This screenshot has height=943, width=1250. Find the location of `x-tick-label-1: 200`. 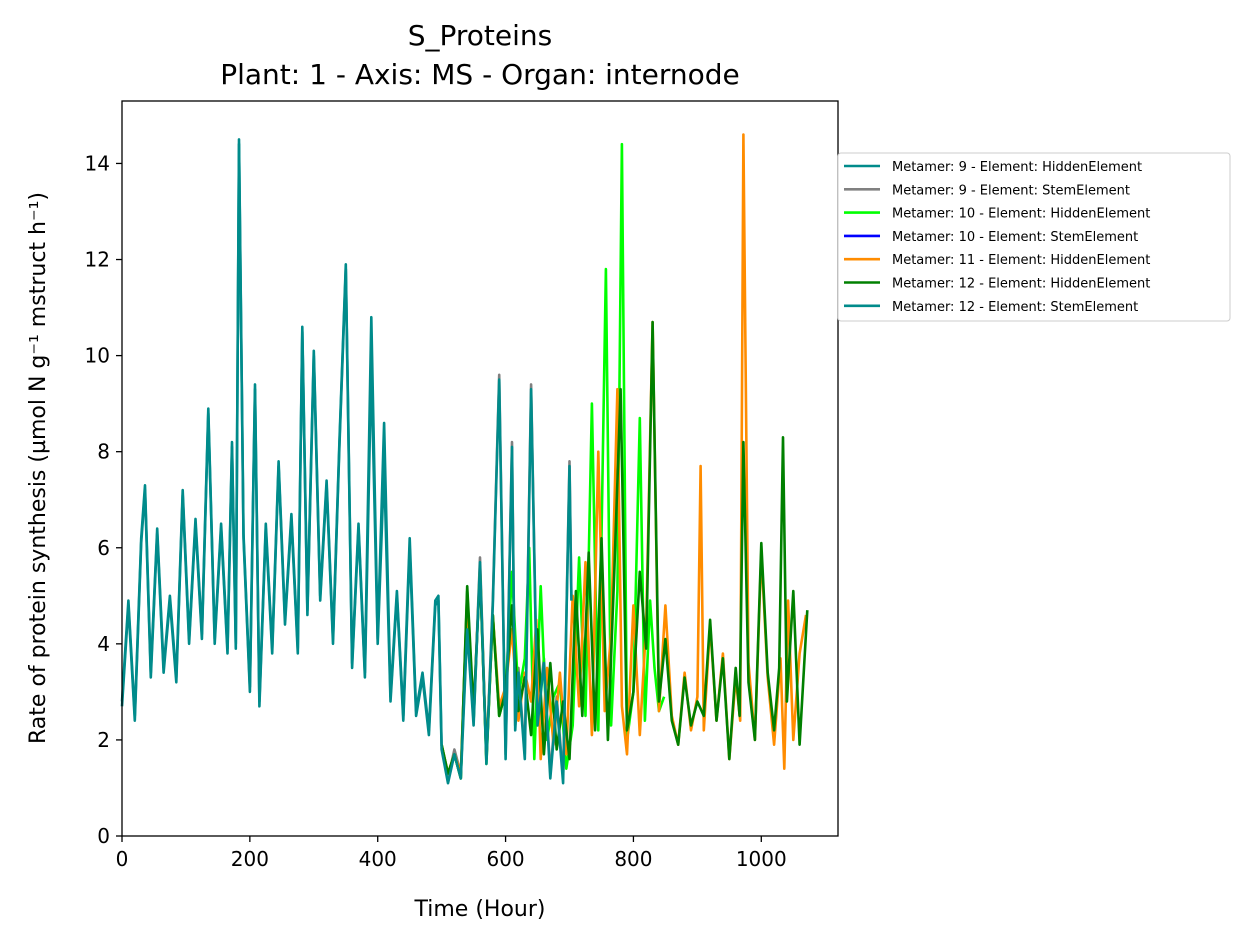

x-tick-label-1: 200 is located at coordinates (250, 859).